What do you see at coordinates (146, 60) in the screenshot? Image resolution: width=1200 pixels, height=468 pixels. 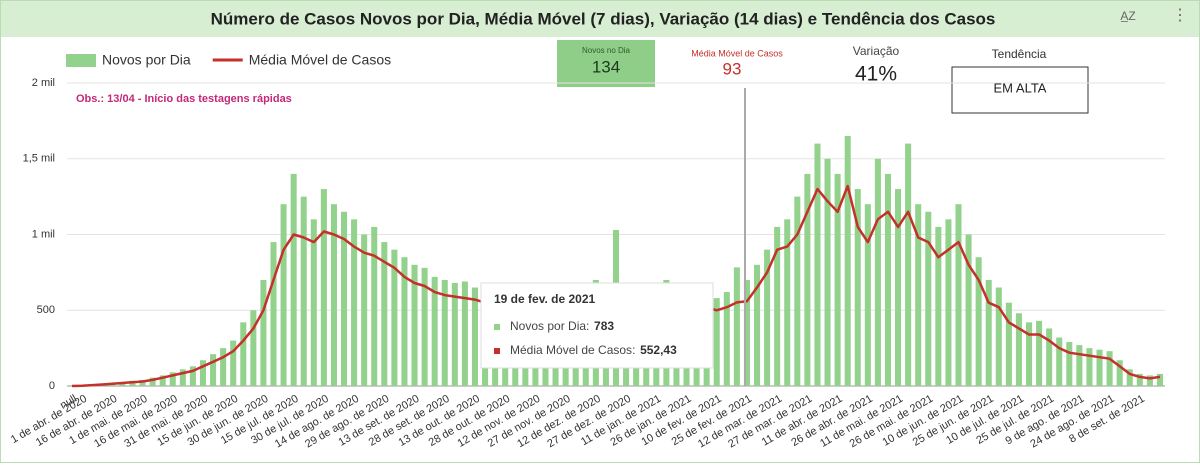 I see `legend-label: Novos por Dia` at bounding box center [146, 60].